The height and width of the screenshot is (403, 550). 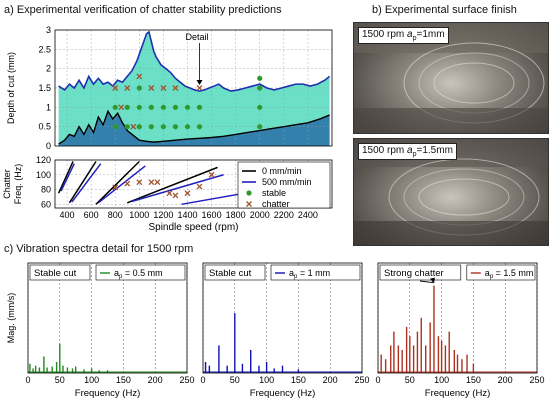 I want to click on x-tick-label: 600, so click(x=91, y=215).